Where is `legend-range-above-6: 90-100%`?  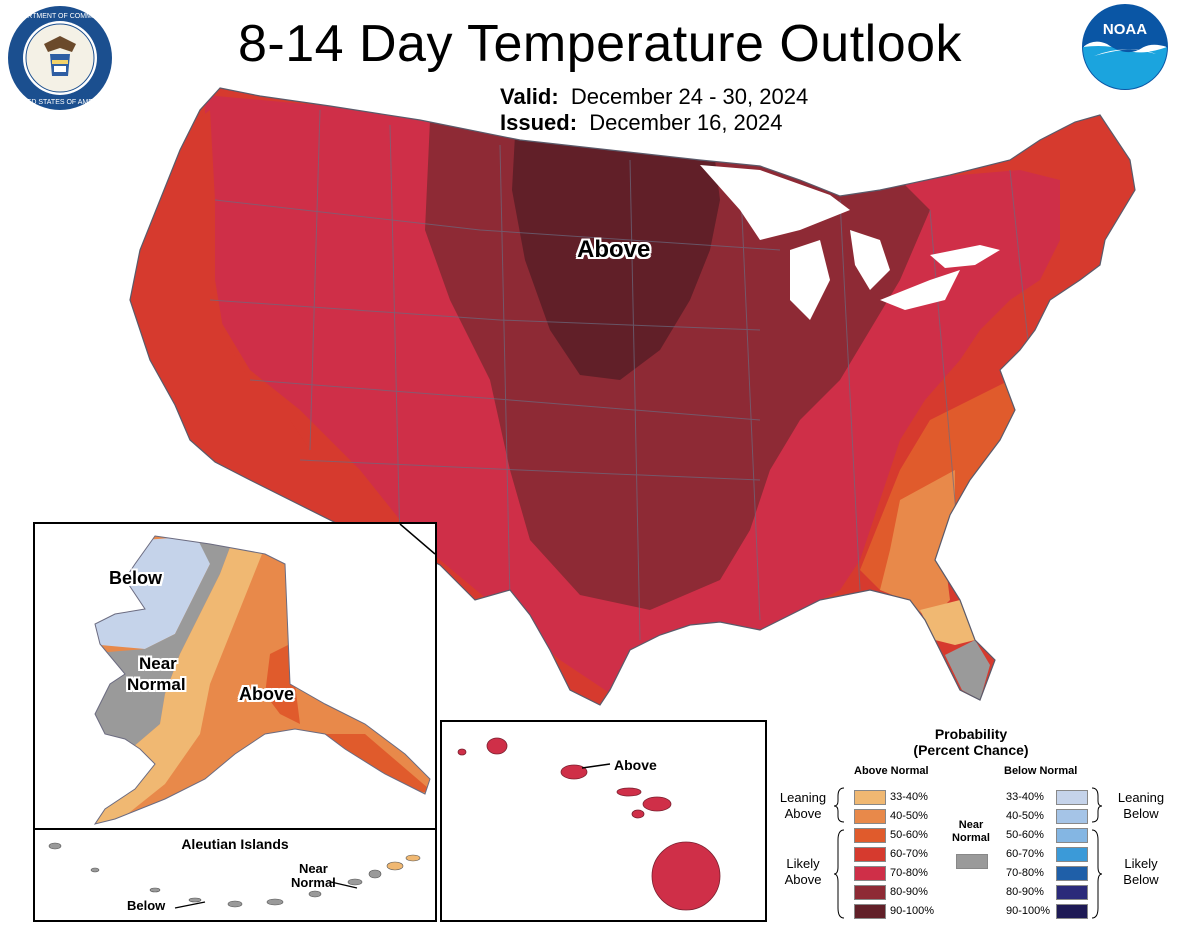 legend-range-above-6: 90-100% is located at coordinates (912, 911).